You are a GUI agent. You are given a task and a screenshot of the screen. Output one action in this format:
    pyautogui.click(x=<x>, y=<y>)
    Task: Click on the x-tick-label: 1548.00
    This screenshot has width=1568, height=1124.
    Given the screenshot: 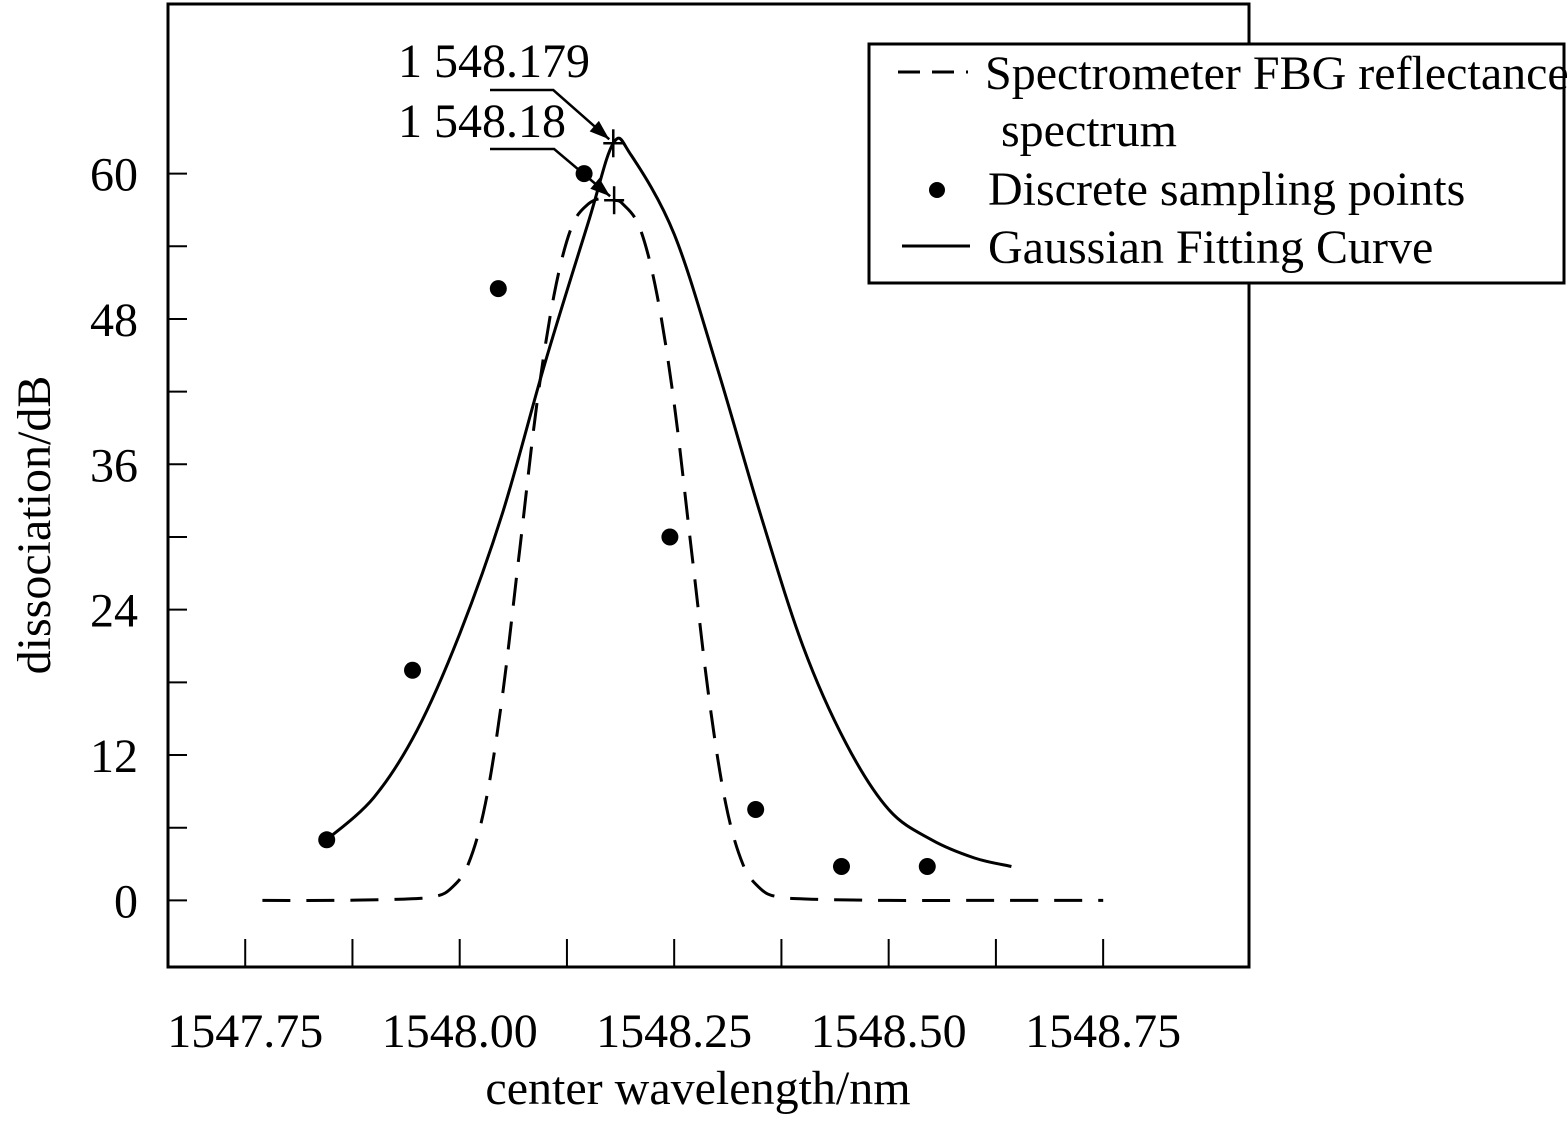 What is the action you would take?
    pyautogui.click(x=460, y=1031)
    